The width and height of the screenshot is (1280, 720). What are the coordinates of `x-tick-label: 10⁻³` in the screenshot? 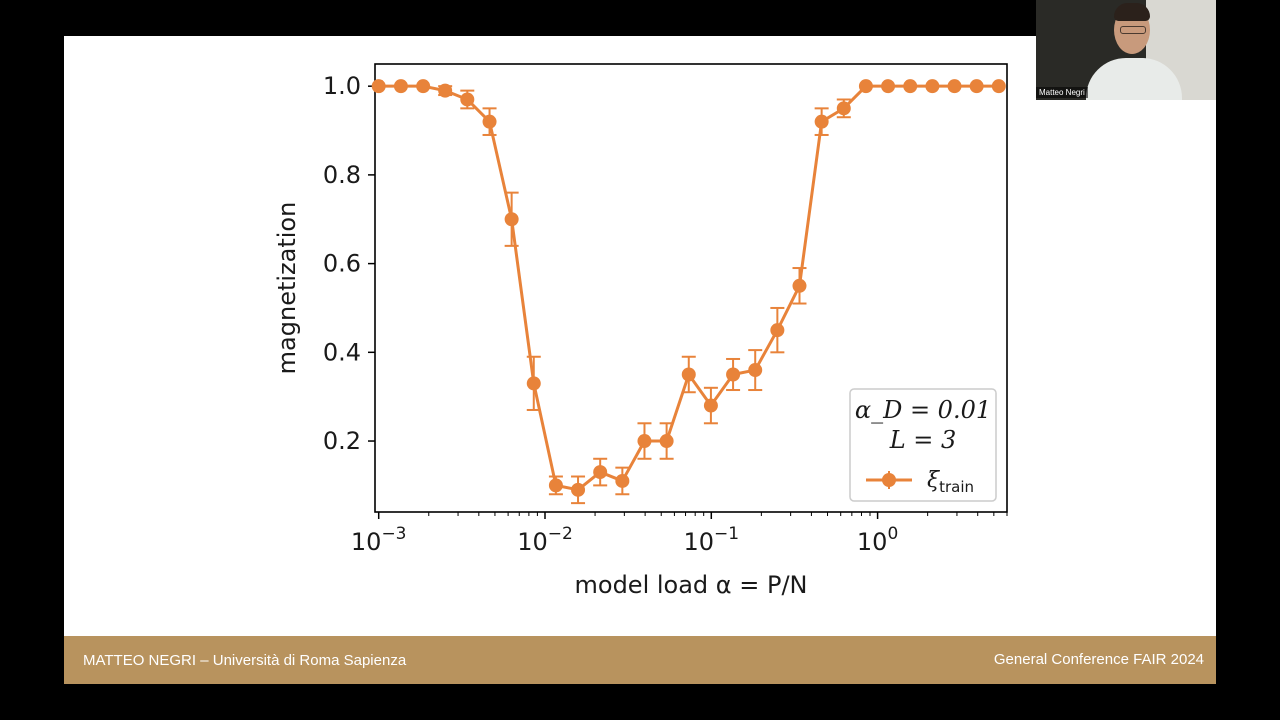 It's located at (379, 540).